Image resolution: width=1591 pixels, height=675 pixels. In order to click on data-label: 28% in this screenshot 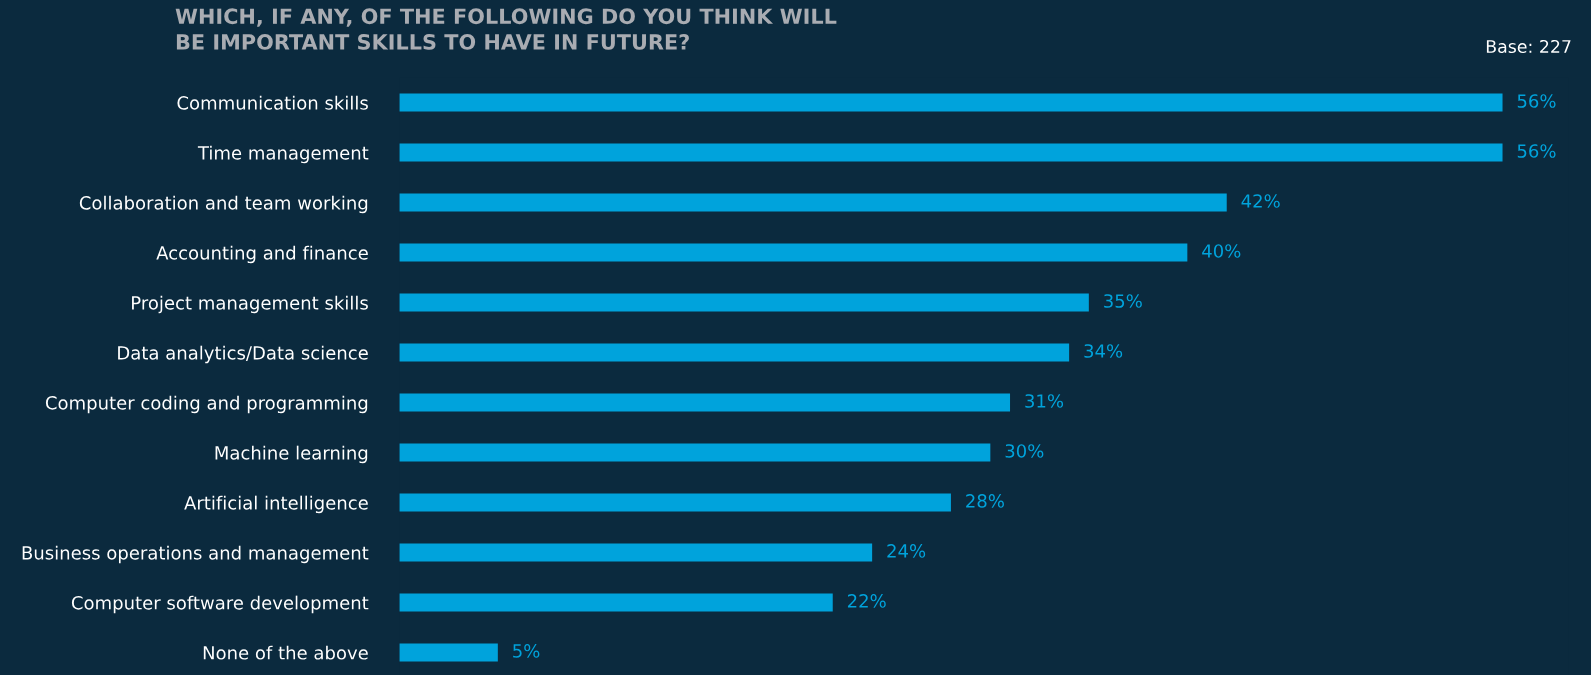, I will do `click(985, 501)`.